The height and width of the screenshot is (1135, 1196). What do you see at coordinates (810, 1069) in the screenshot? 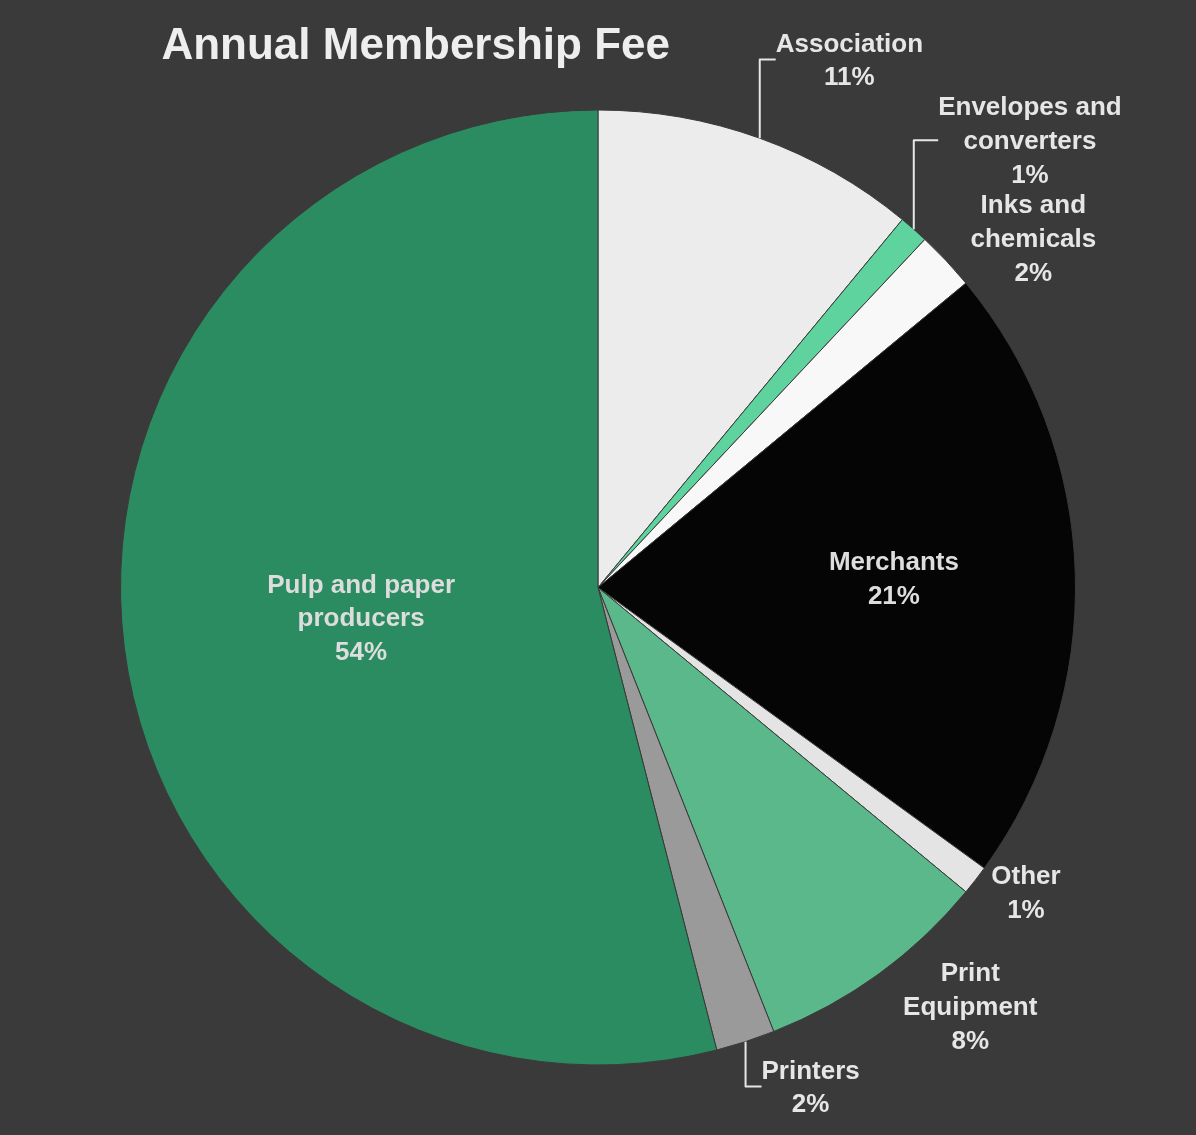
I see `slice-label: Printers` at bounding box center [810, 1069].